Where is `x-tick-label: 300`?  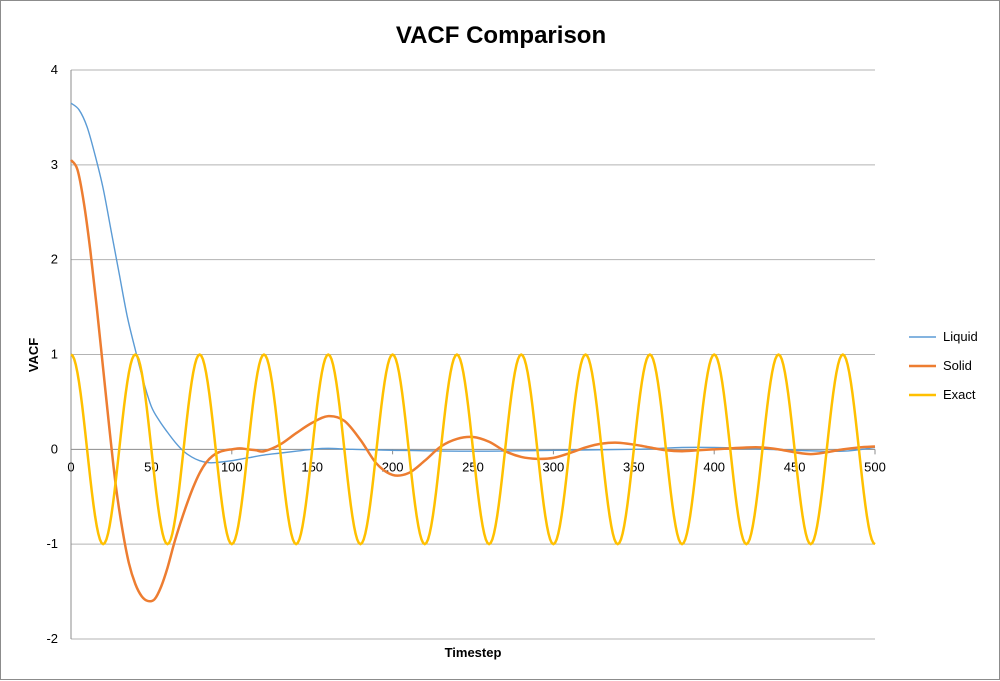 x-tick-label: 300 is located at coordinates (554, 466).